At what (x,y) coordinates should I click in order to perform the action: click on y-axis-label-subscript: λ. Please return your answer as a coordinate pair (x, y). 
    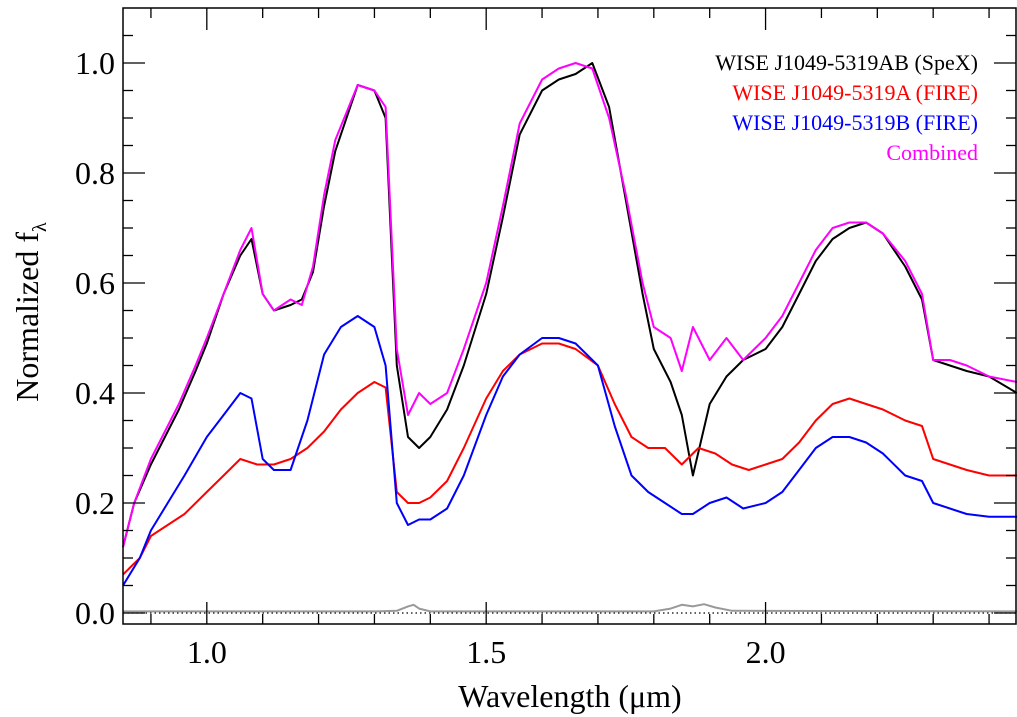
    Looking at the image, I should click on (40, 227).